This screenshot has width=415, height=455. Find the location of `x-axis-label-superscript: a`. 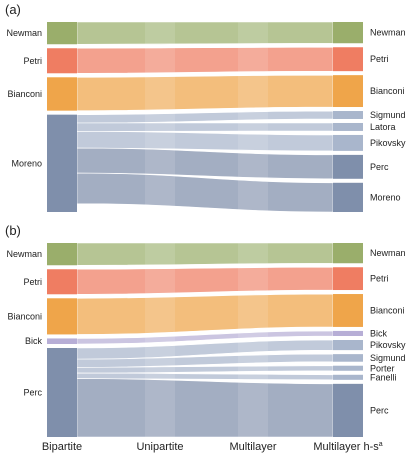

x-axis-label-superscript: a is located at coordinates (381, 444).